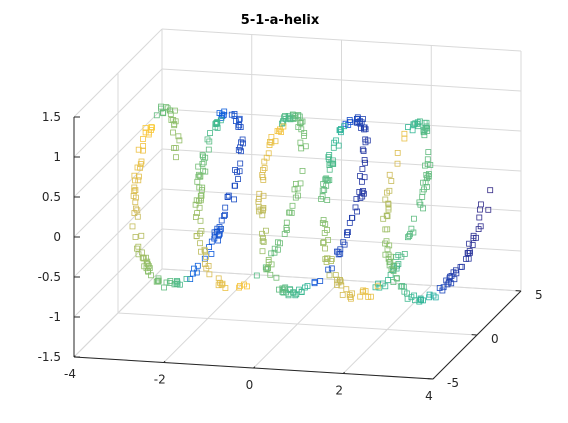 The height and width of the screenshot is (423, 568). I want to click on z-tick-label: -0.5, so click(49, 277).